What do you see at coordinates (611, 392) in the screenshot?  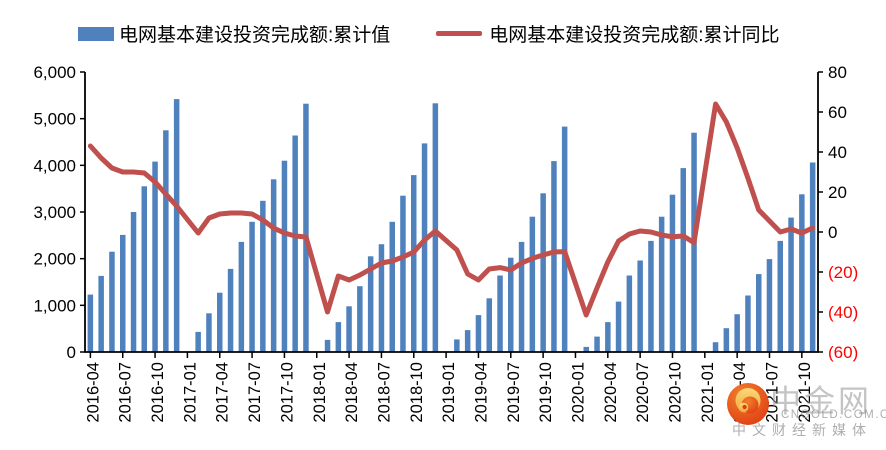 I see `x-axis-label: 2020-04` at bounding box center [611, 392].